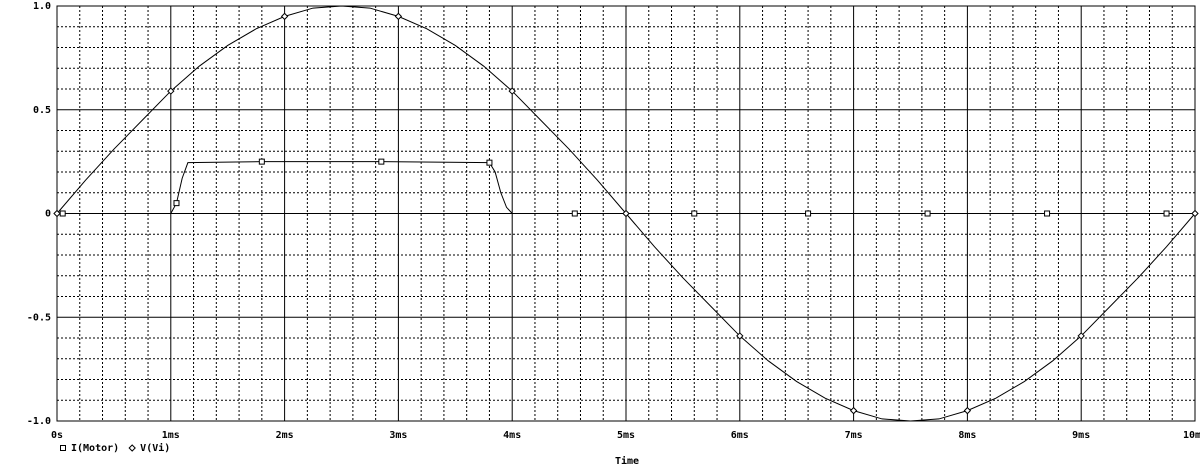 This screenshot has width=1200, height=468. Describe the element at coordinates (1081, 435) in the screenshot. I see `x-tick-label: 9ms` at that location.